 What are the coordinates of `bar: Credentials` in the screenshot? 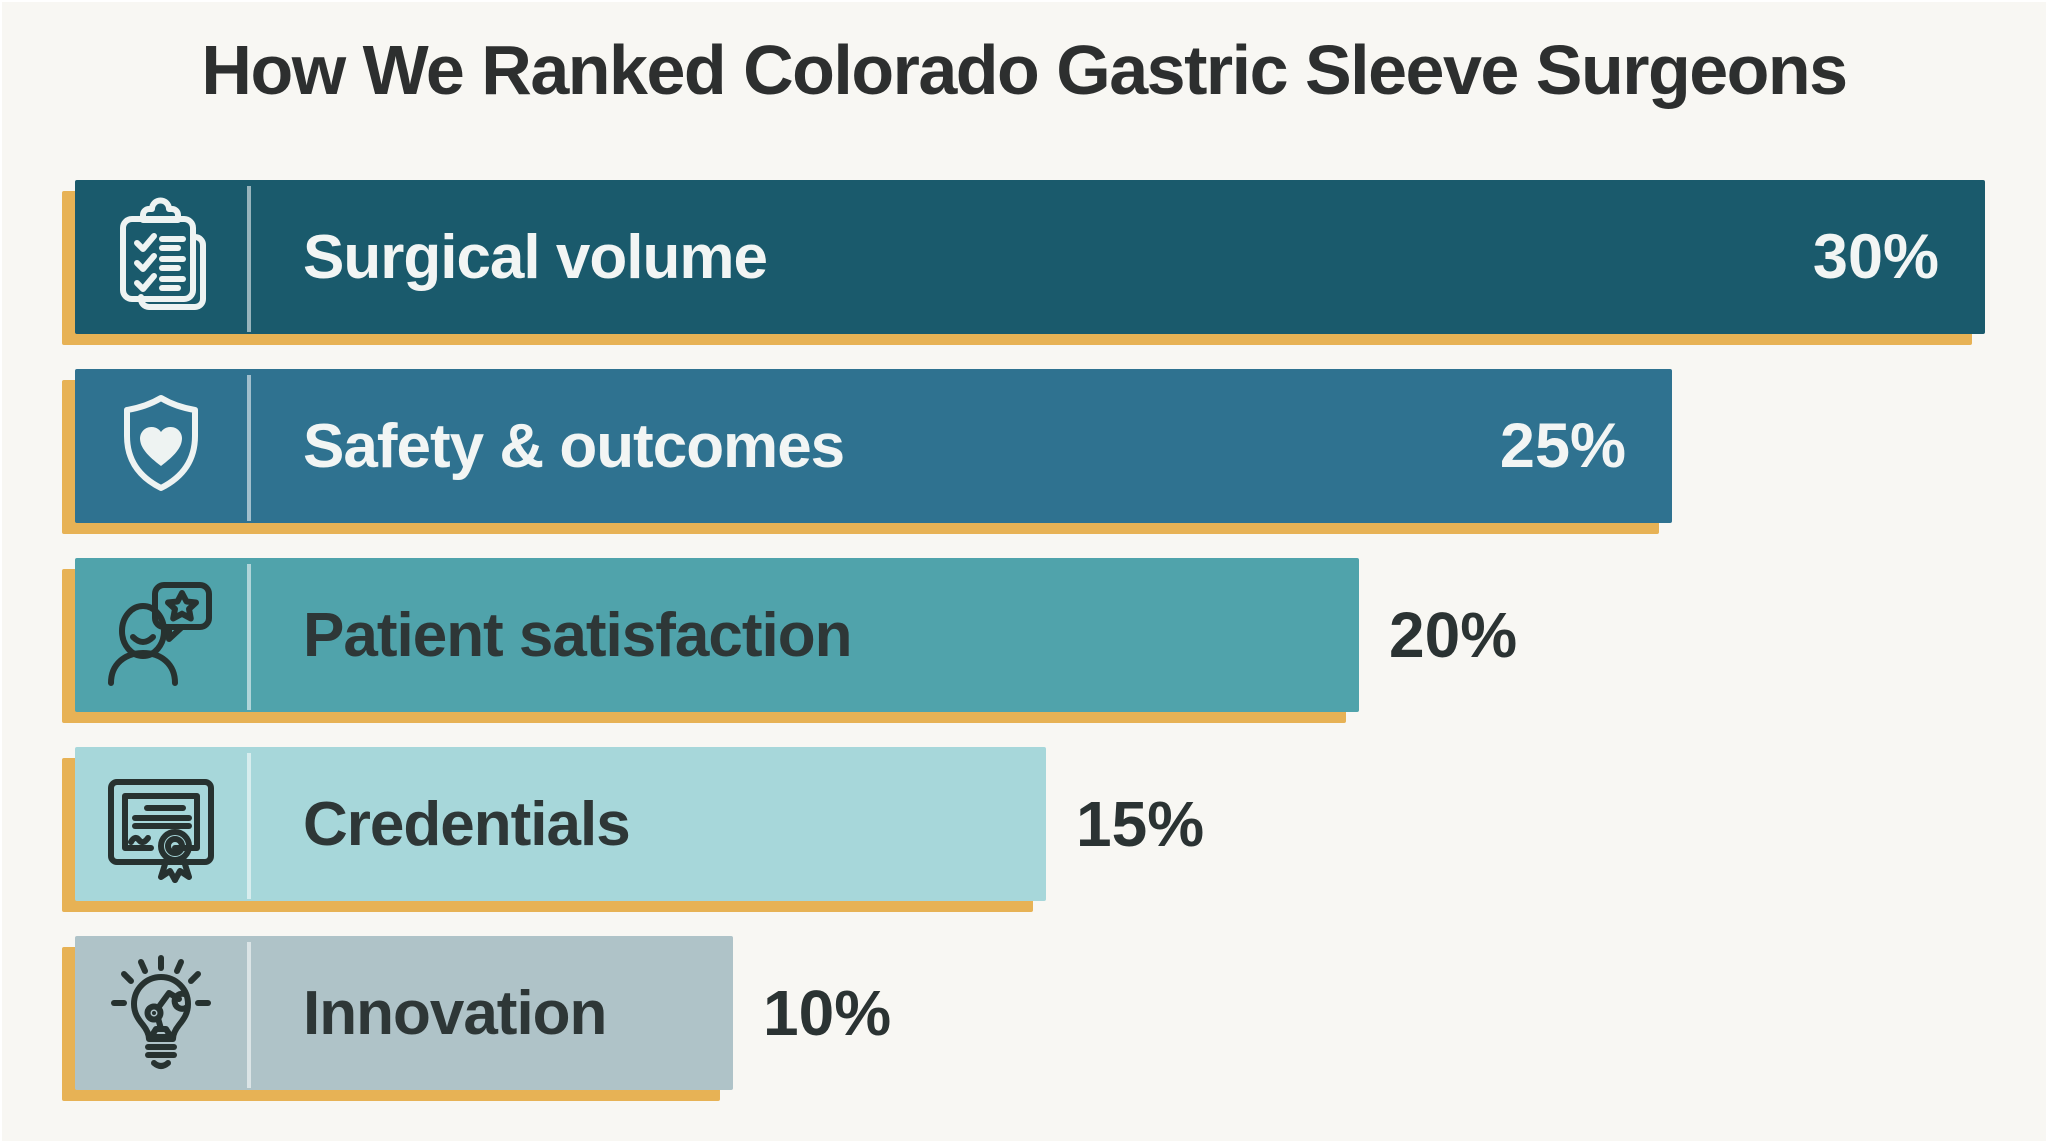 It's located at (560, 824).